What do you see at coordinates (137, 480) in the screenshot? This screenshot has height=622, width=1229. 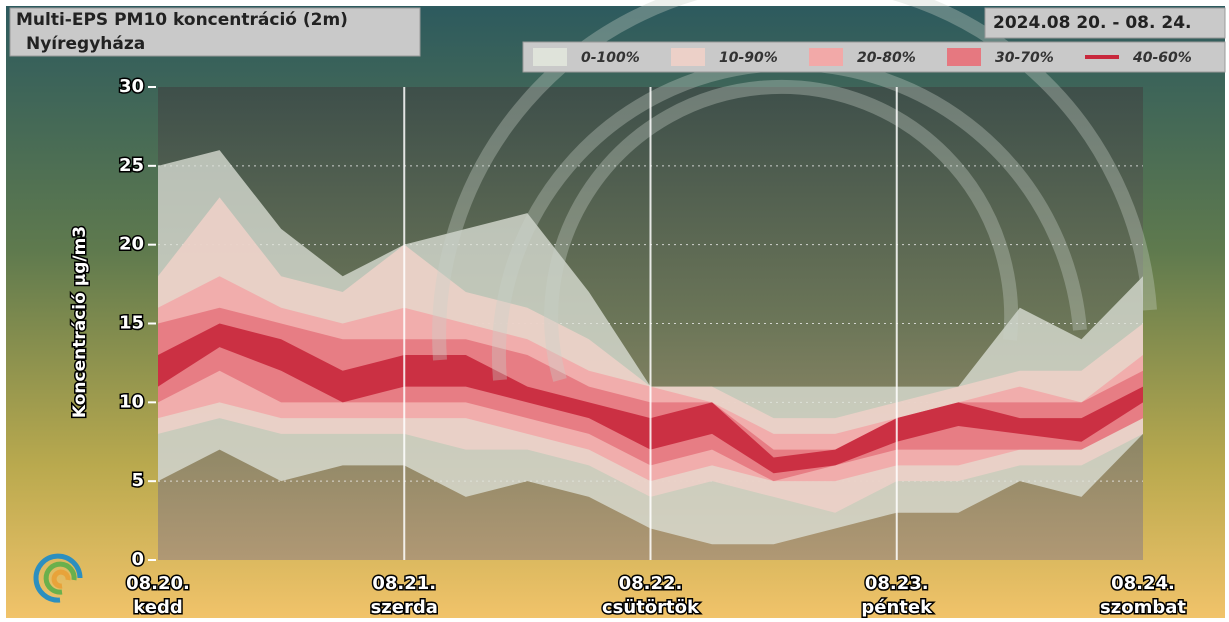 I see `y-tick-label: 5` at bounding box center [137, 480].